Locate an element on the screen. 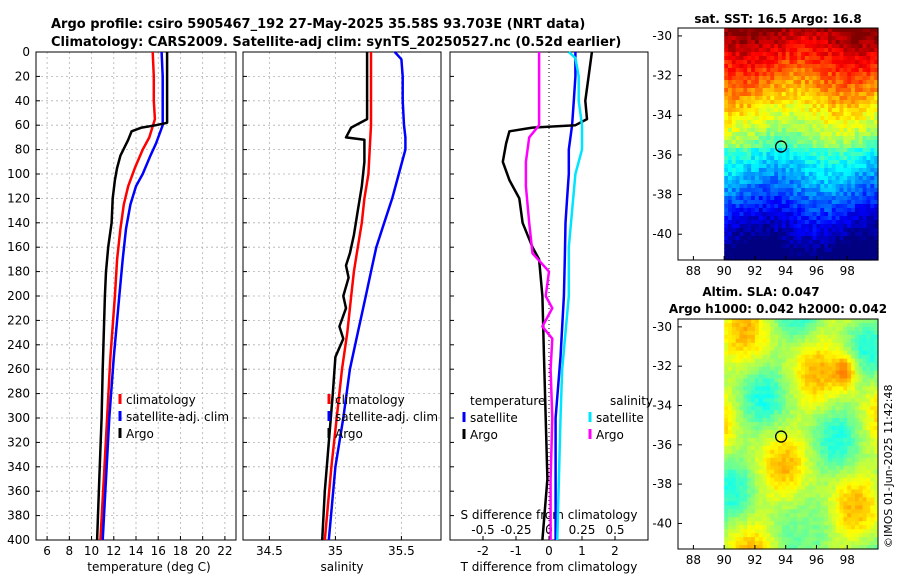  x-tick-label: 6 is located at coordinates (47, 551).